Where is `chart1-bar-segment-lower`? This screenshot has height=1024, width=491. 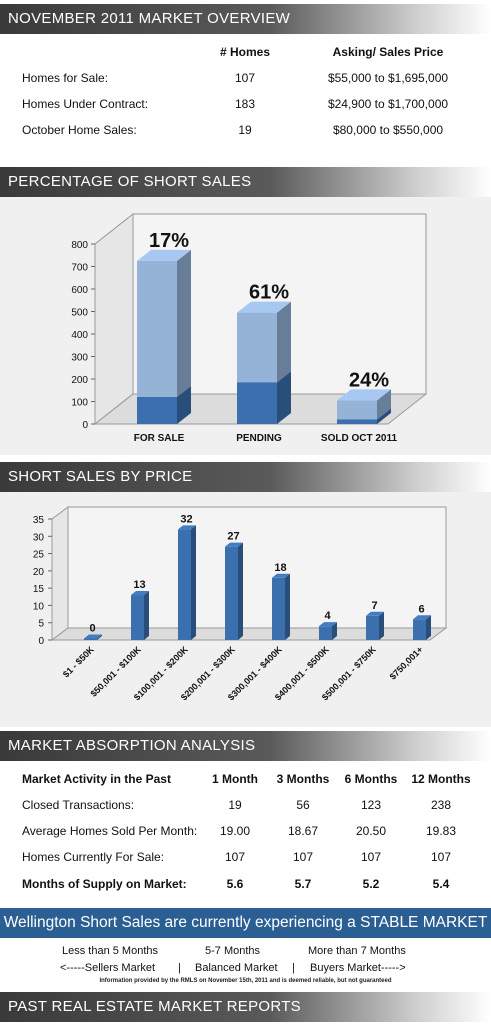 chart1-bar-segment-lower is located at coordinates (264, 397).